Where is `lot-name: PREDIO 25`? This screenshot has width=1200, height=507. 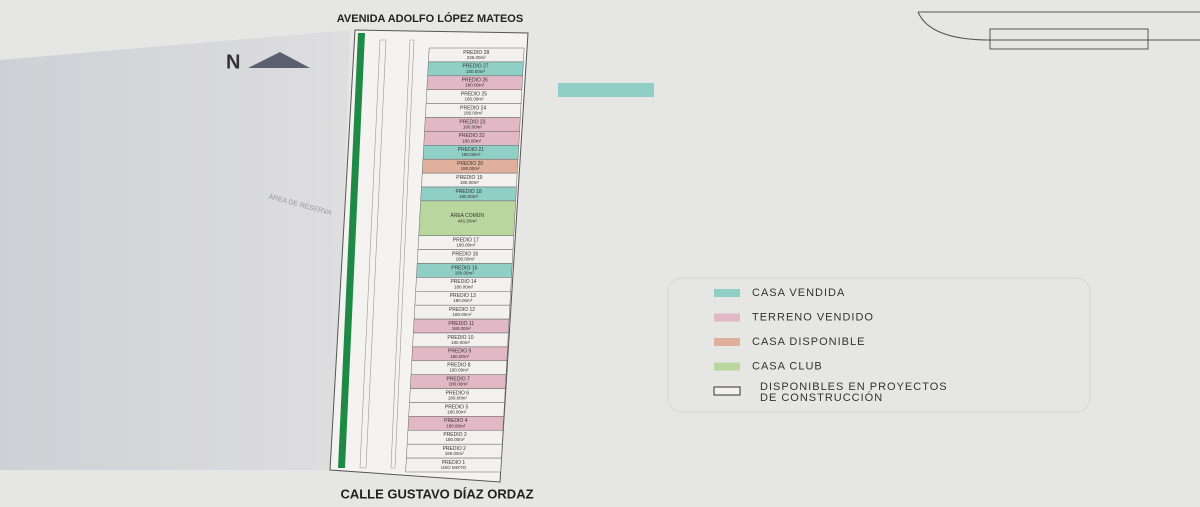 lot-name: PREDIO 25 is located at coordinates (474, 94).